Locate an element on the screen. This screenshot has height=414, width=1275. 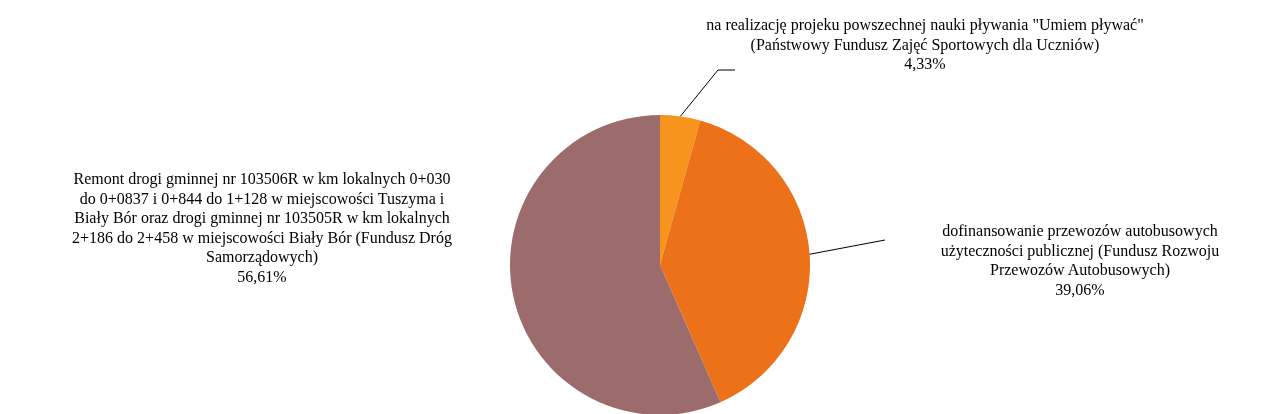
slice-label: na realizację projeku powszechnej nauki pływania "Umiem pływać" (Państwowy Fundusz Zajęć Sportowych dla Uczniów) is located at coordinates (925, 35).